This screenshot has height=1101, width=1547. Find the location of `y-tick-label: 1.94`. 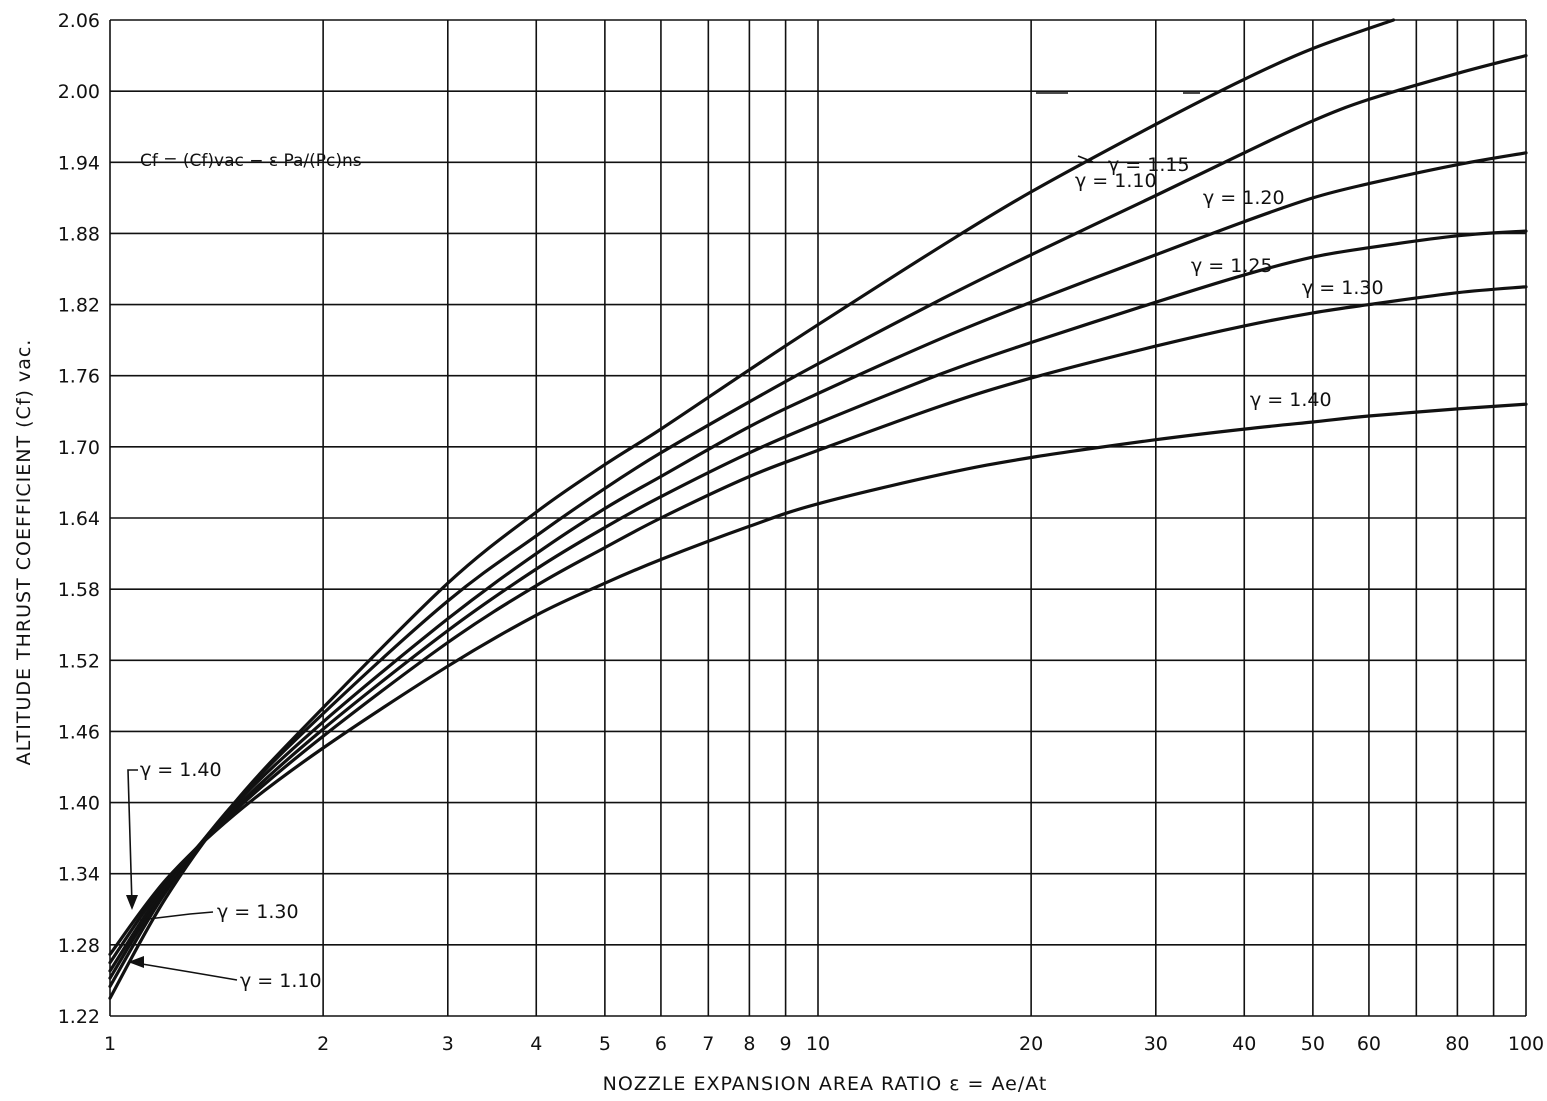

y-tick-label: 1.94 is located at coordinates (79, 163).